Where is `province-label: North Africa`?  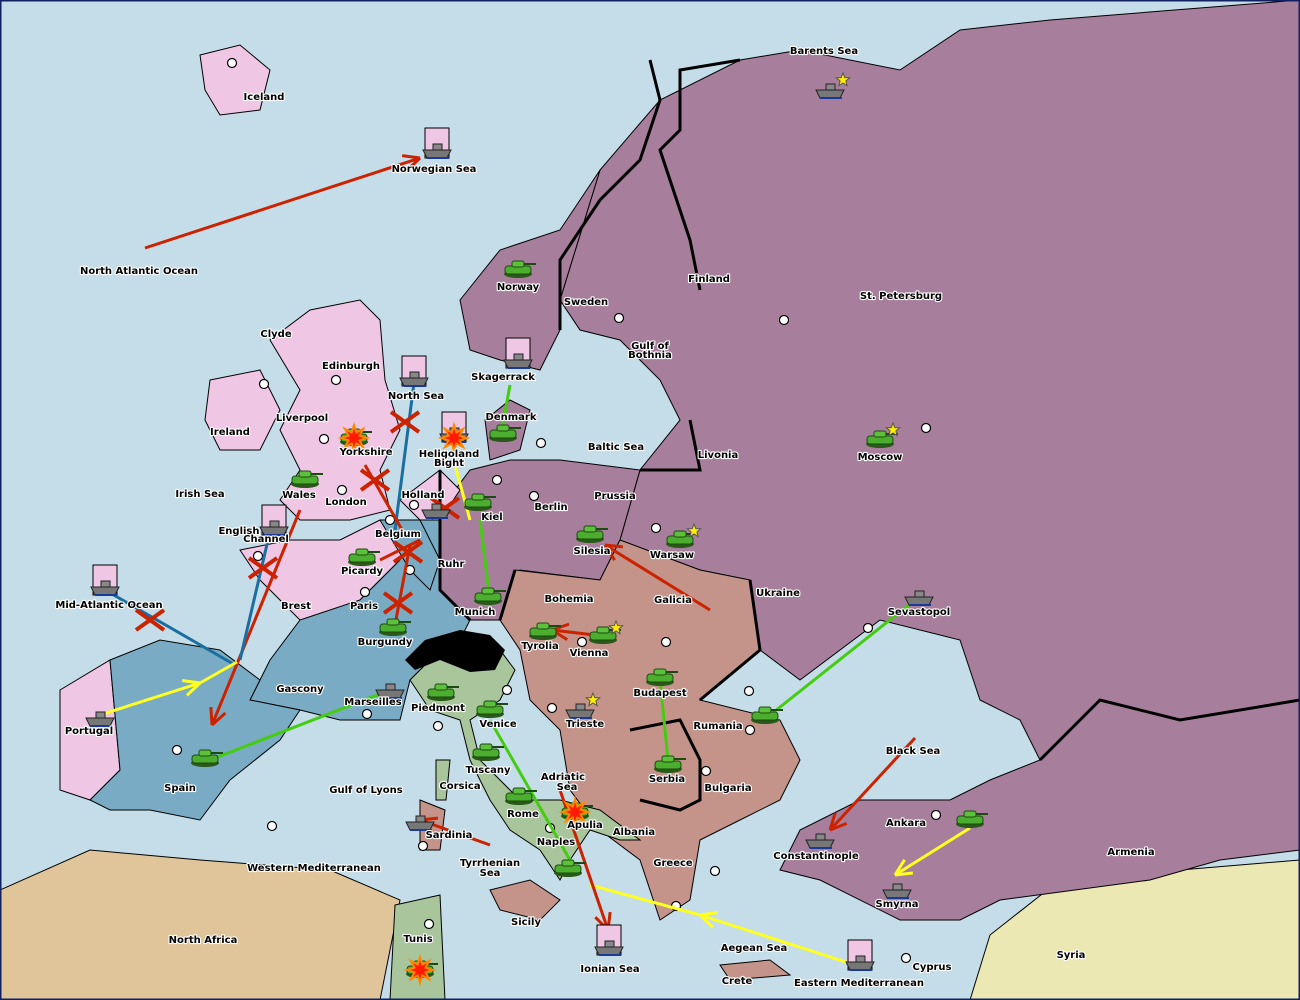 province-label: North Africa is located at coordinates (203, 940).